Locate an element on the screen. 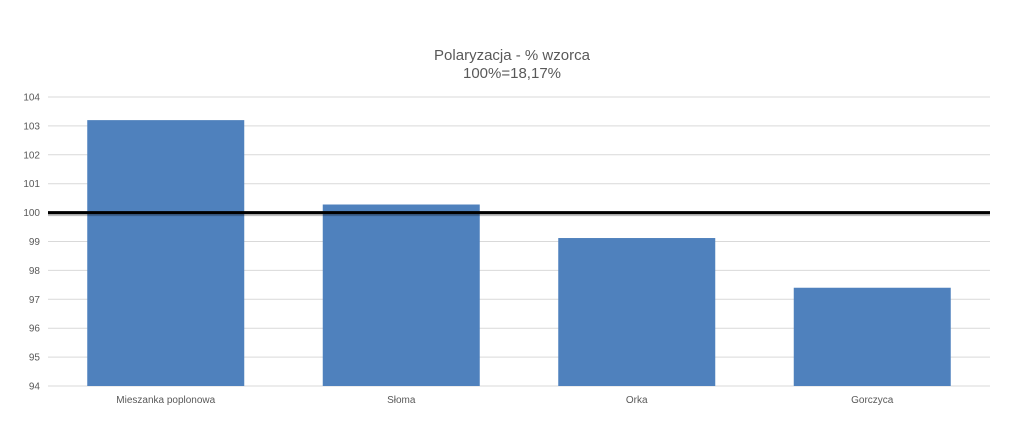 The width and height of the screenshot is (1024, 440). category-label: Orka is located at coordinates (637, 400).